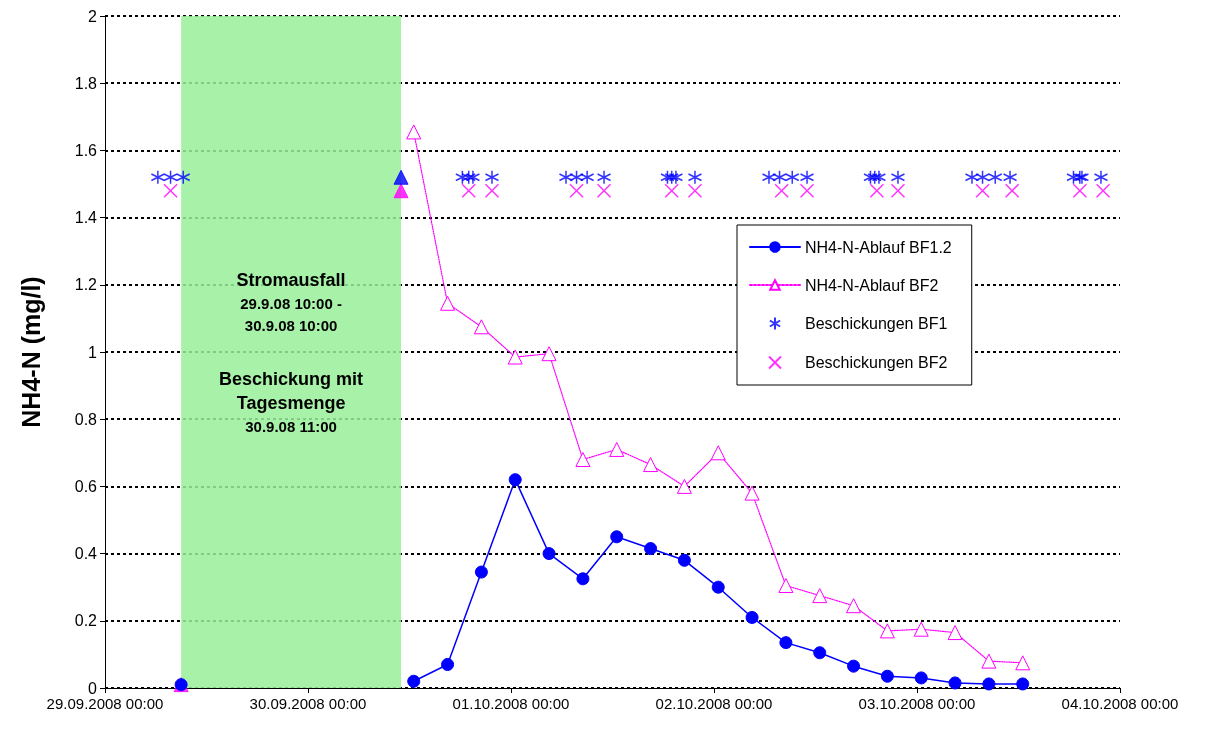 The width and height of the screenshot is (1214, 731). What do you see at coordinates (86, 486) in the screenshot?
I see `y-tick-label: 0.6` at bounding box center [86, 486].